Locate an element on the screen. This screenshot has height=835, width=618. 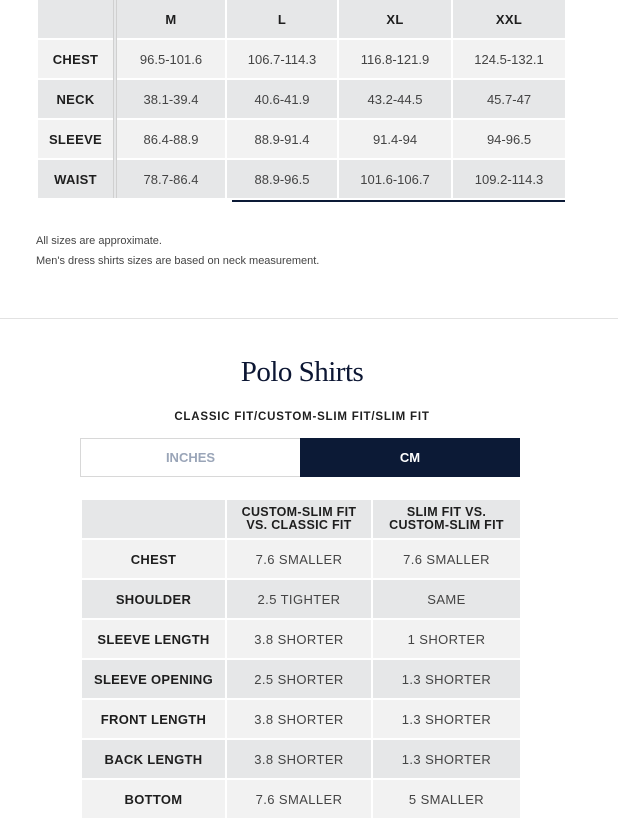
note-approximate: All sizes are approximate. is located at coordinates (99, 241).